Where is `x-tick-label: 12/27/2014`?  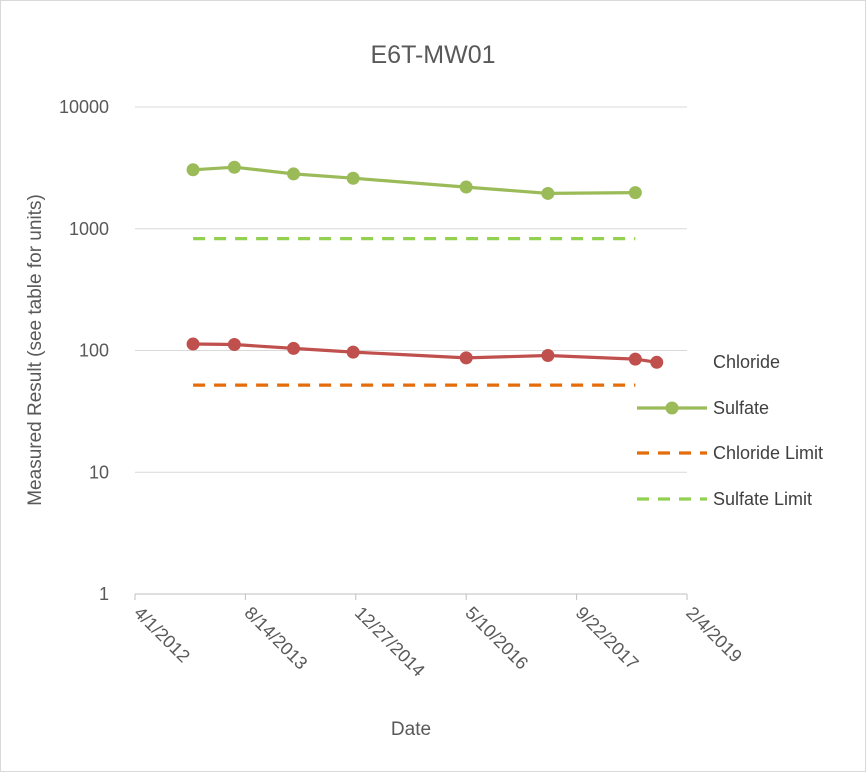
x-tick-label: 12/27/2014 is located at coordinates (390, 642).